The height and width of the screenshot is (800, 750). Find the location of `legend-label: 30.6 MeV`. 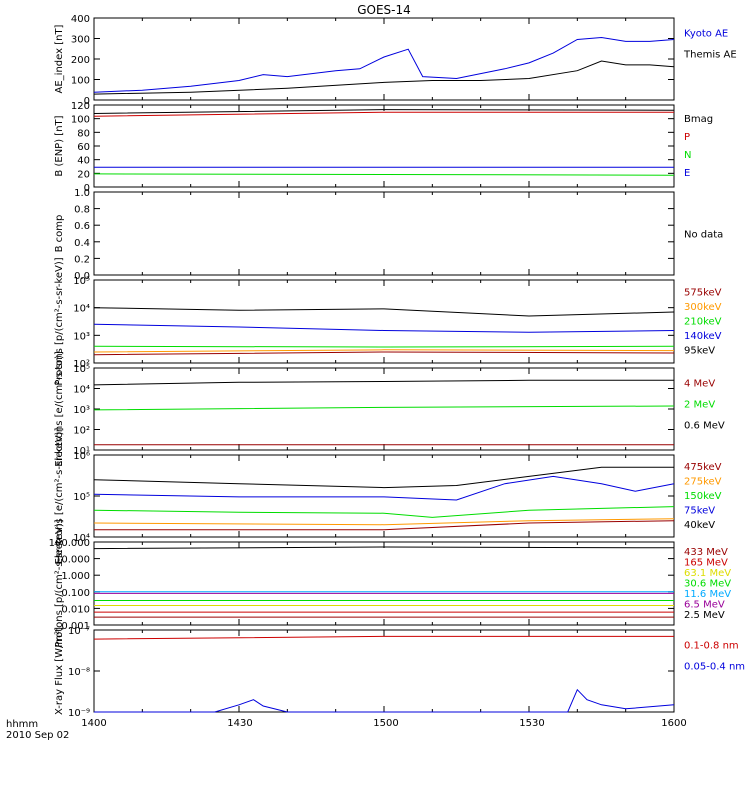

legend-label: 30.6 MeV is located at coordinates (707, 584).